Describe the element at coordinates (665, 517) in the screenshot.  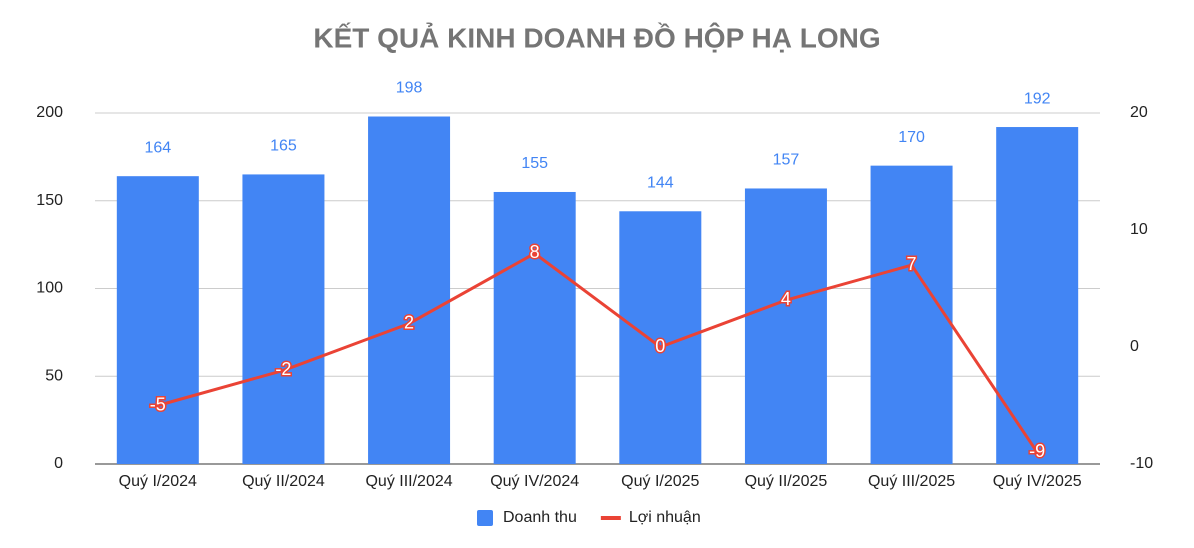
I see `legend-label: Lợi nhuận` at that location.